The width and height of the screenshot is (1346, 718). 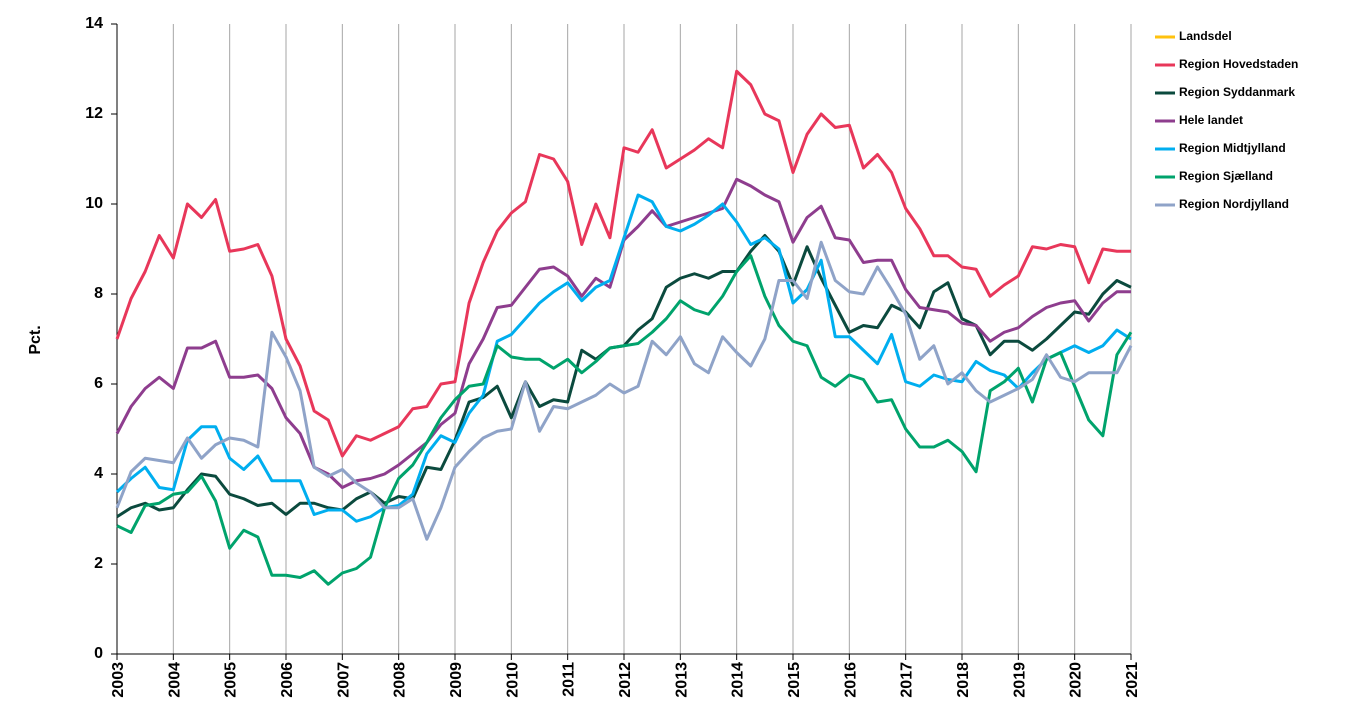 I want to click on legend-label: Landsdel, so click(x=1205, y=36).